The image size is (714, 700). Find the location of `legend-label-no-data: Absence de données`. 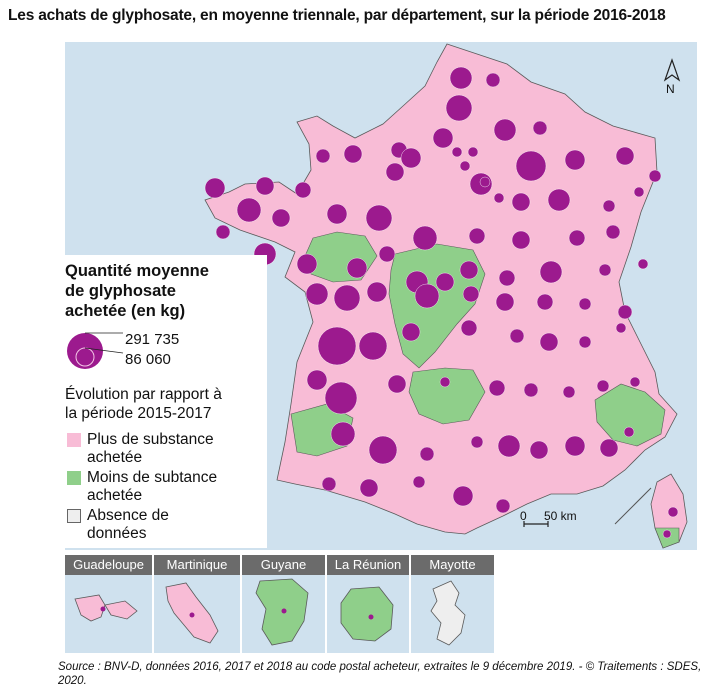

legend-label-no-data: Absence de données is located at coordinates (128, 524).